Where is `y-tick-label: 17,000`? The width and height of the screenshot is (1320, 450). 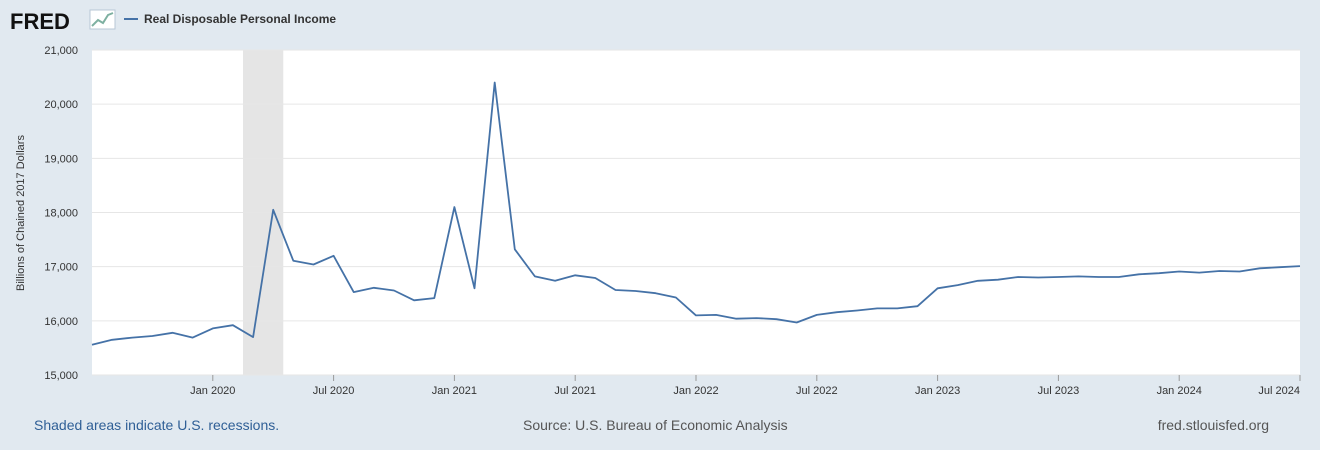 y-tick-label: 17,000 is located at coordinates (61, 268).